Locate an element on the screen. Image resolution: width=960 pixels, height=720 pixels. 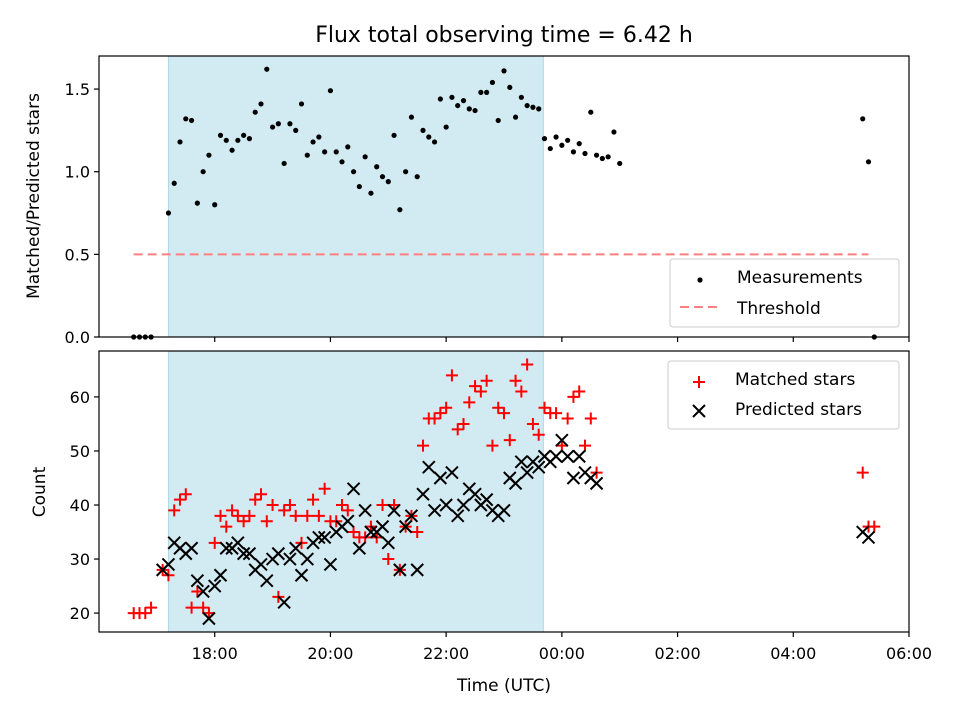
predicted-stars-legend-marker is located at coordinates (699, 411).